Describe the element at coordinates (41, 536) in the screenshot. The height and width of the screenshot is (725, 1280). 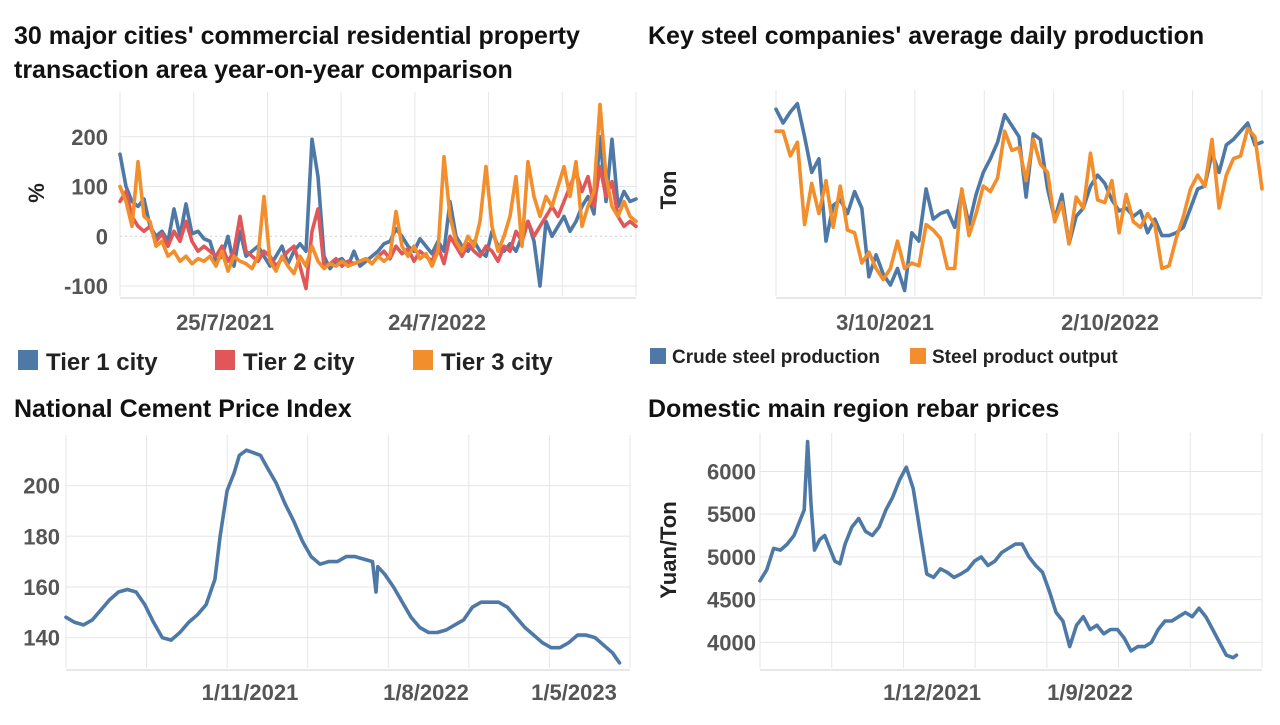
I see `y-tick-label: 180` at that location.